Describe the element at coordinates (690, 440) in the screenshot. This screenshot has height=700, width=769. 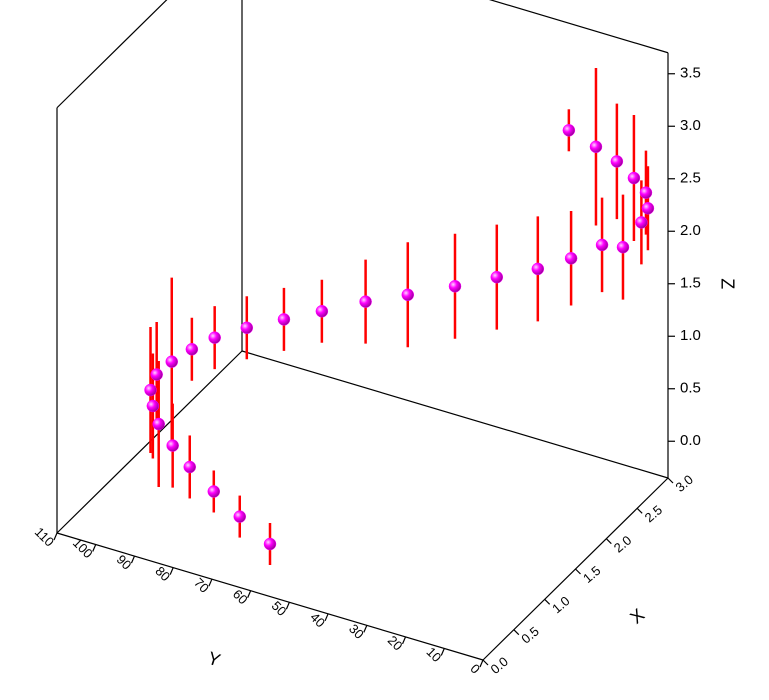
I see `z-tick-label: 0.0` at that location.